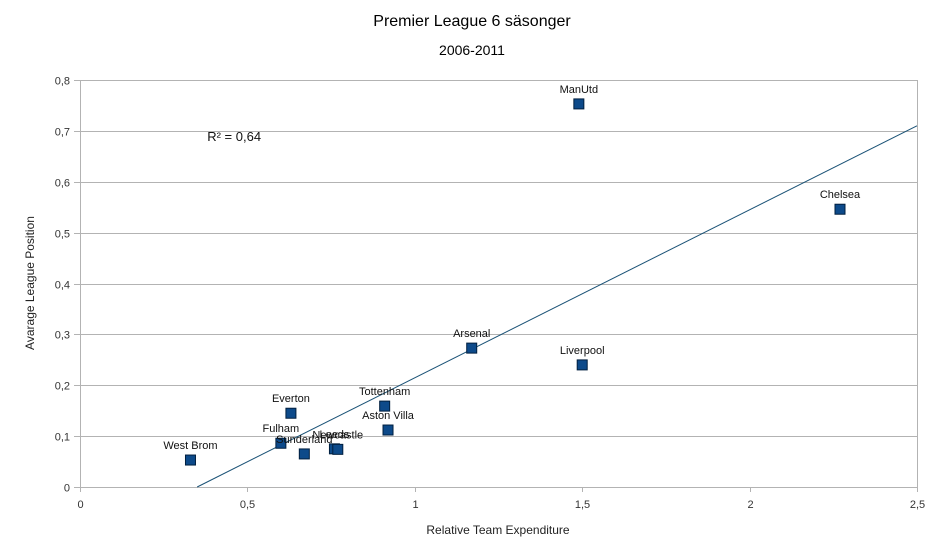 This screenshot has height=550, width=944. What do you see at coordinates (67, 489) in the screenshot?
I see `y-tick-label: 0` at bounding box center [67, 489].